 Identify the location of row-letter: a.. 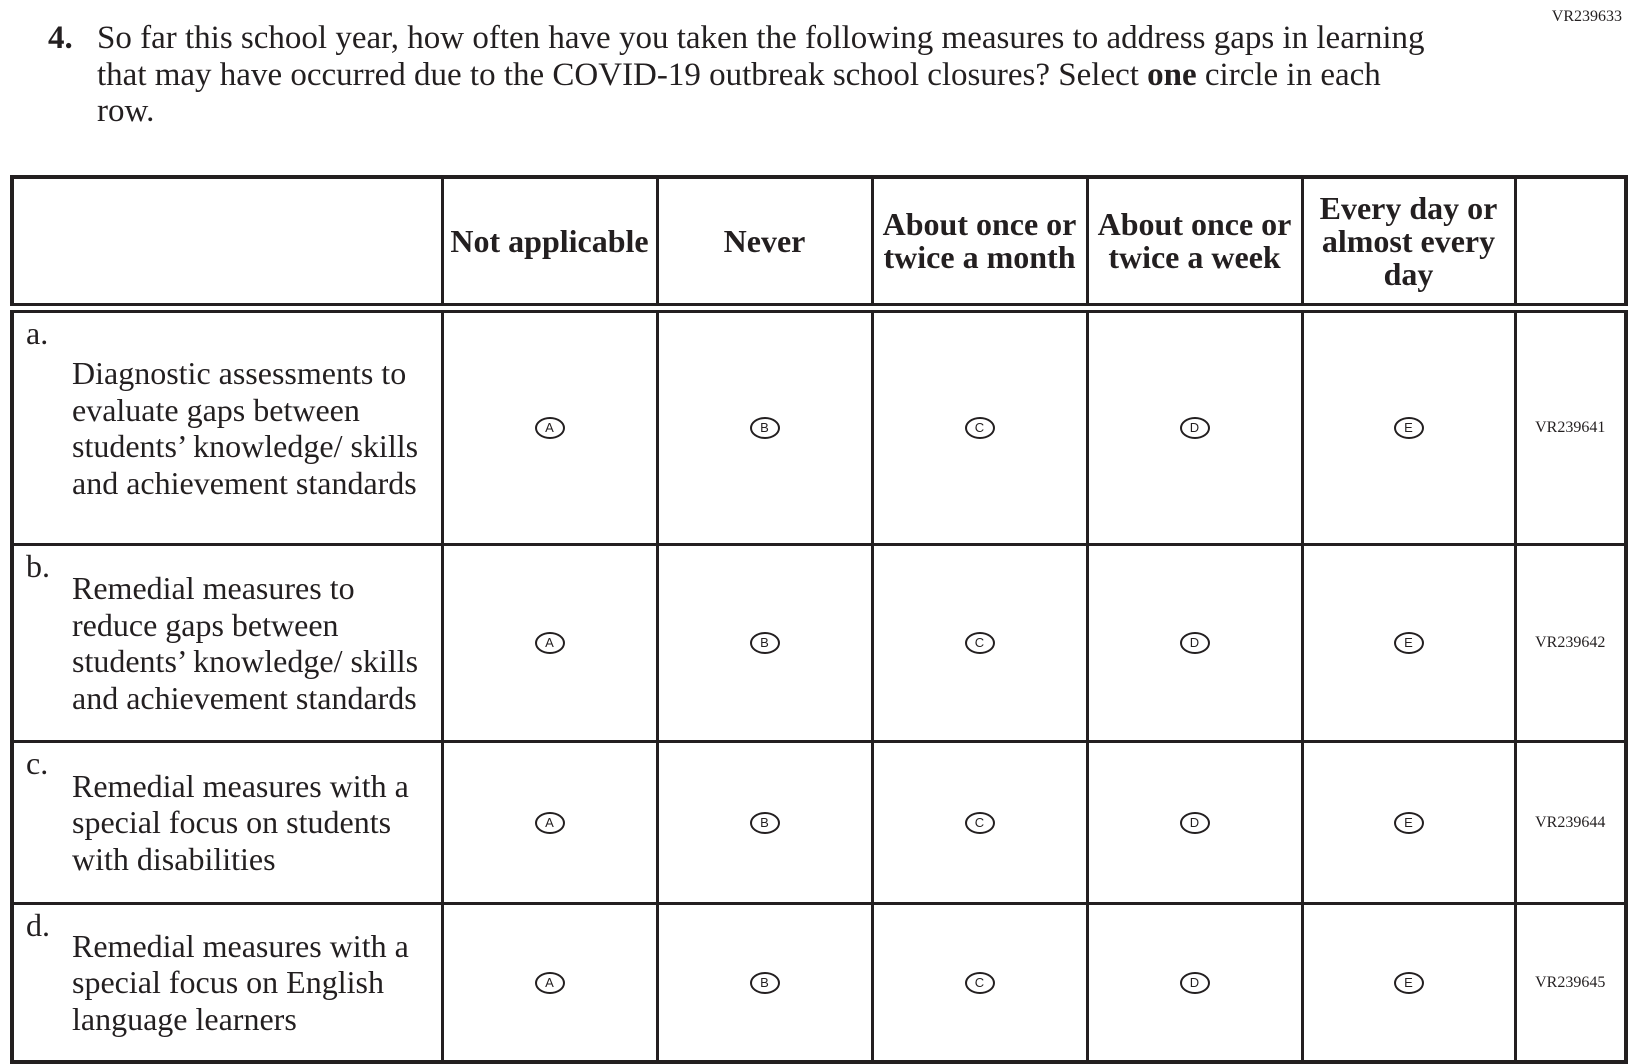
(37, 333).